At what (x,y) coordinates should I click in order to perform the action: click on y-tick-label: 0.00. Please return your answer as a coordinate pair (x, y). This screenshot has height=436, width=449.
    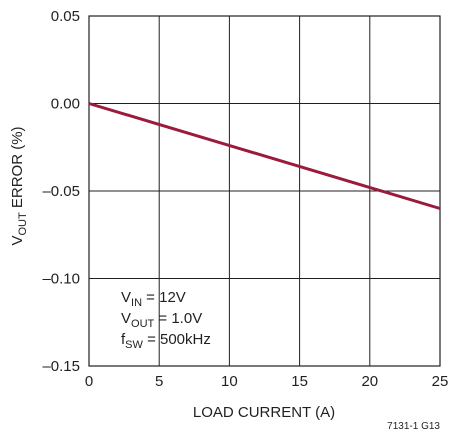
    Looking at the image, I should click on (65, 104).